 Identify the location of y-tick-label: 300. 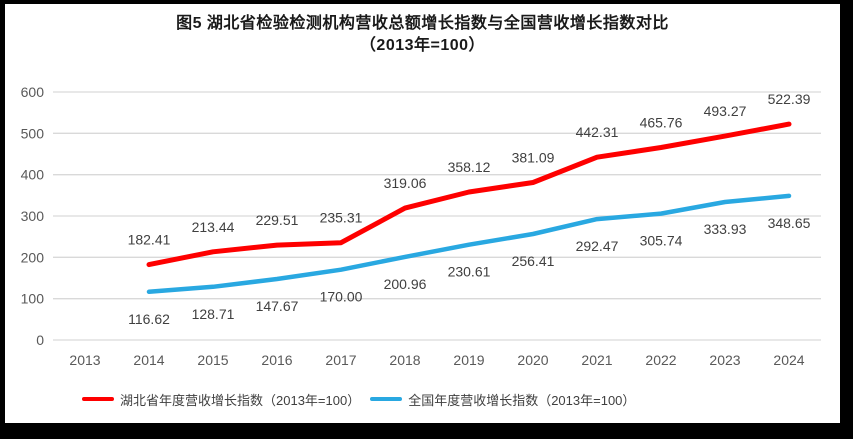
(33, 216).